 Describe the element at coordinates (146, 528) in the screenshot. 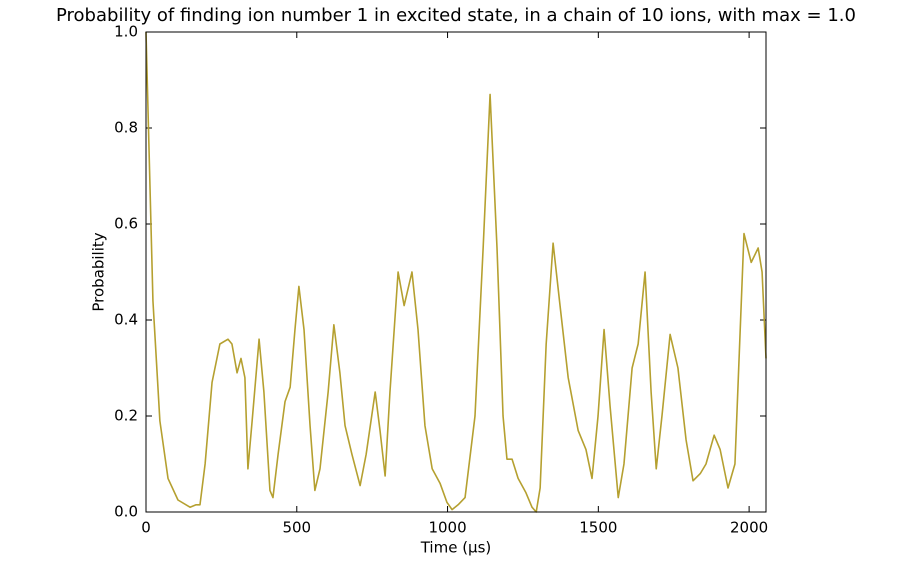

I see `x-tick-label: 0` at that location.